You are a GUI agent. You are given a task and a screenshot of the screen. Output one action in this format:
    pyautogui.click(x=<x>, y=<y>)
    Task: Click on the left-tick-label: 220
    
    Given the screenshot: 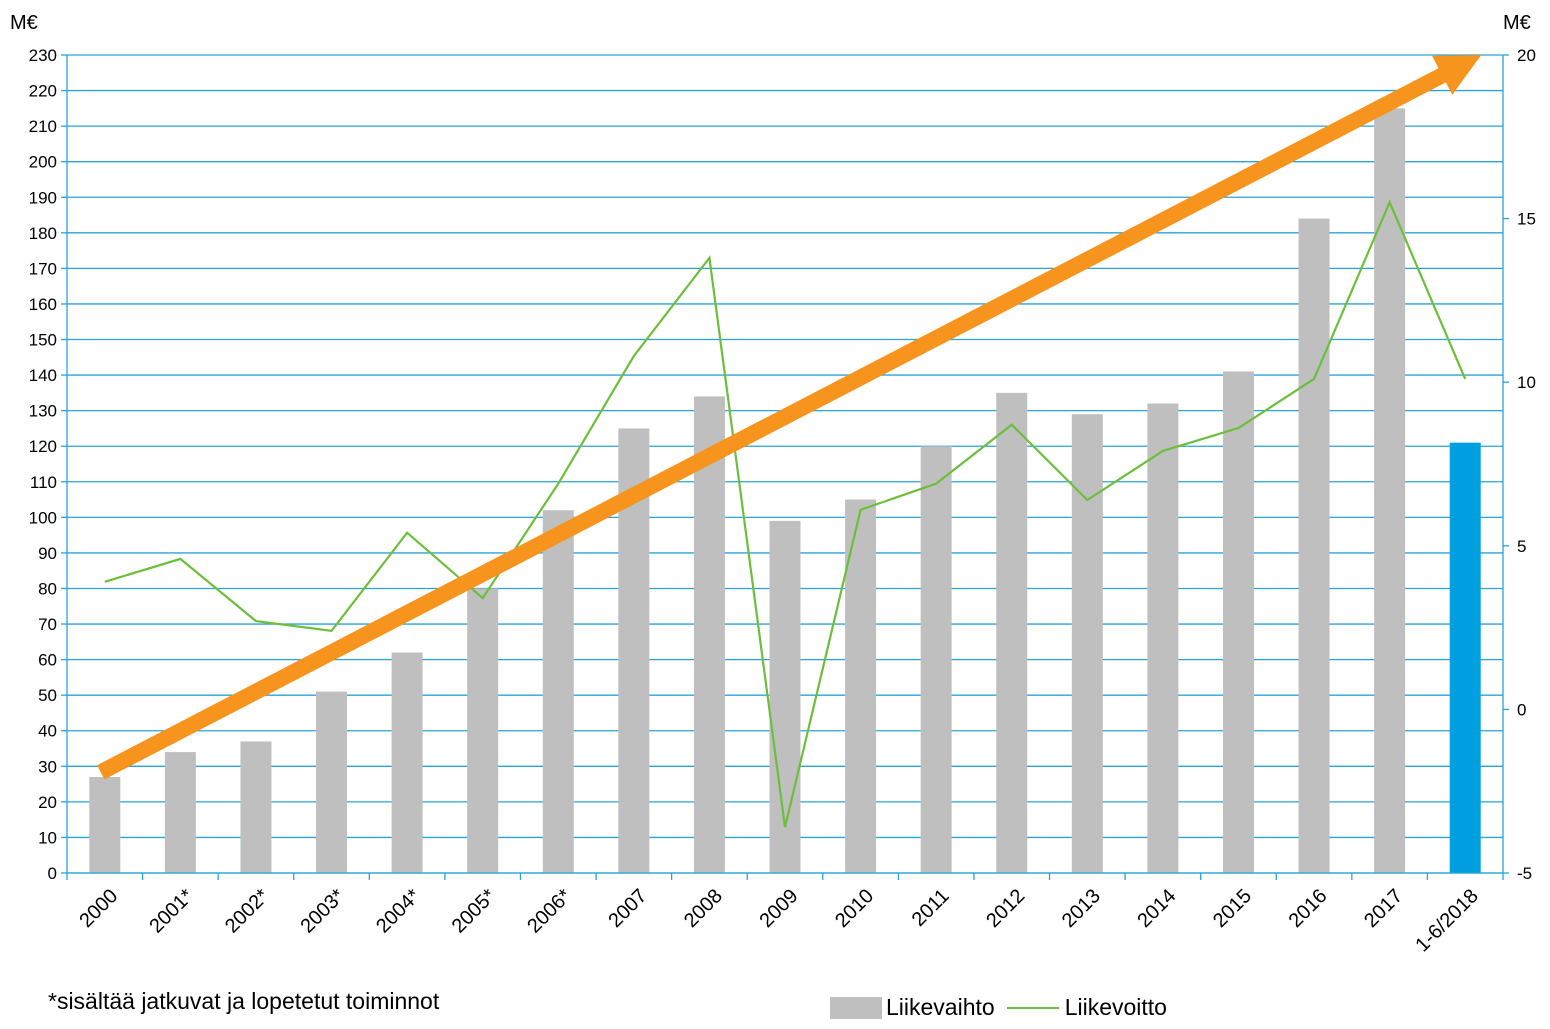 What is the action you would take?
    pyautogui.click(x=43, y=91)
    